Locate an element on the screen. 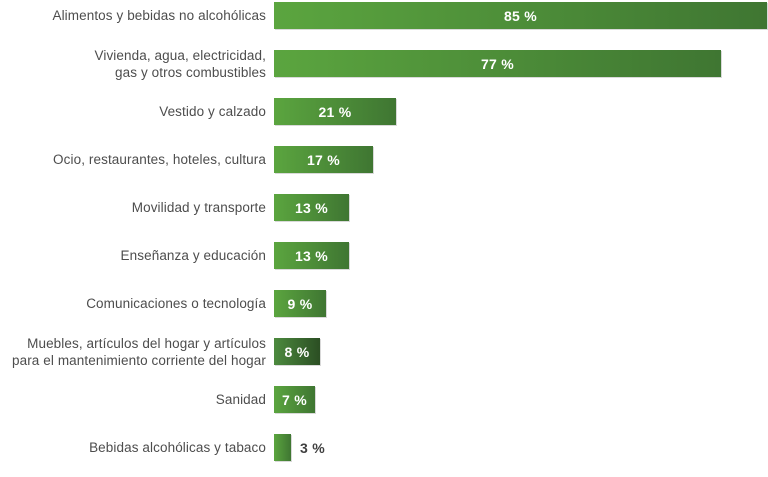 This screenshot has height=477, width=768. bar: 85 % is located at coordinates (520, 15).